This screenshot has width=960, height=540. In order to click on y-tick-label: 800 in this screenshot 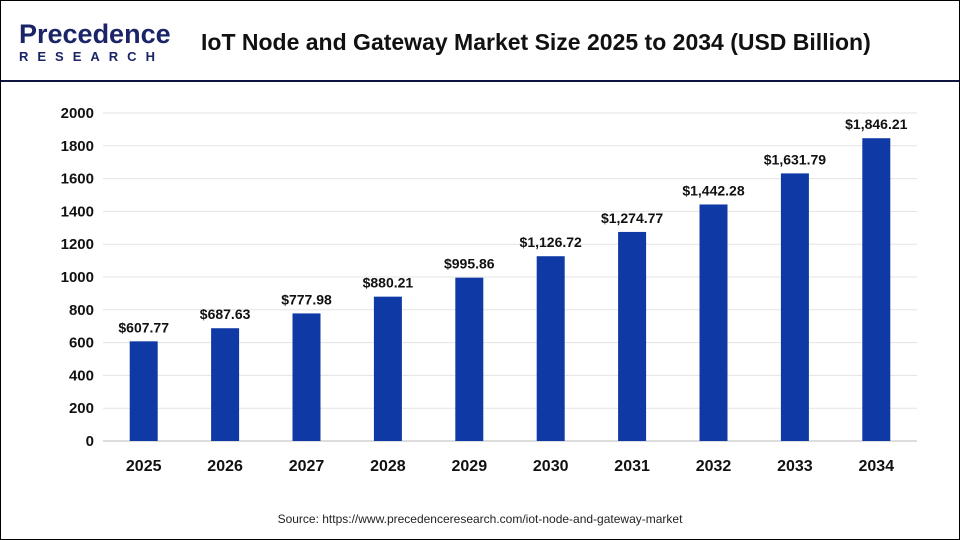, I will do `click(81, 310)`.